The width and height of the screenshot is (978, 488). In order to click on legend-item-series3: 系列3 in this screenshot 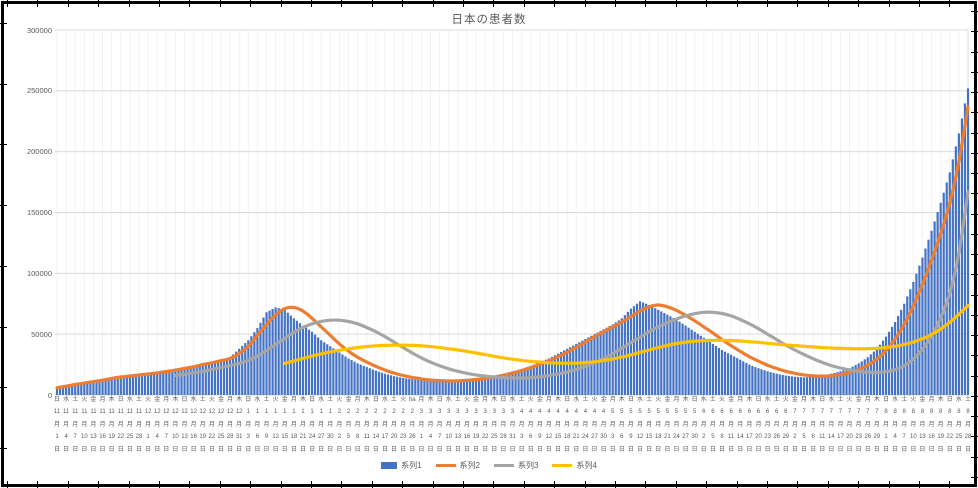, I will do `click(516, 465)`.